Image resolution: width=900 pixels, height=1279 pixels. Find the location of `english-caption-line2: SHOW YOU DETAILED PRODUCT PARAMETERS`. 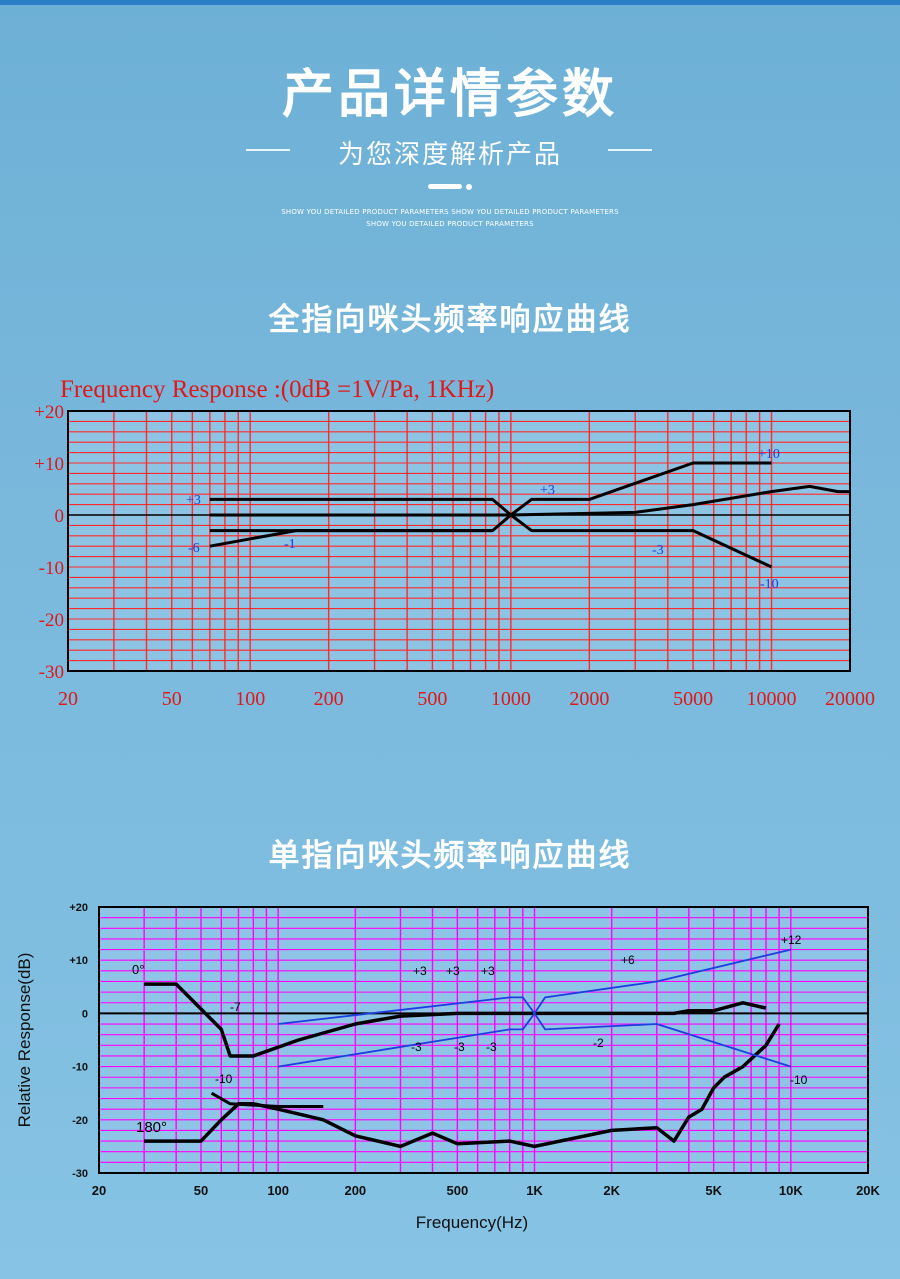

english-caption-line2: SHOW YOU DETAILED PRODUCT PARAMETERS is located at coordinates (450, 224).